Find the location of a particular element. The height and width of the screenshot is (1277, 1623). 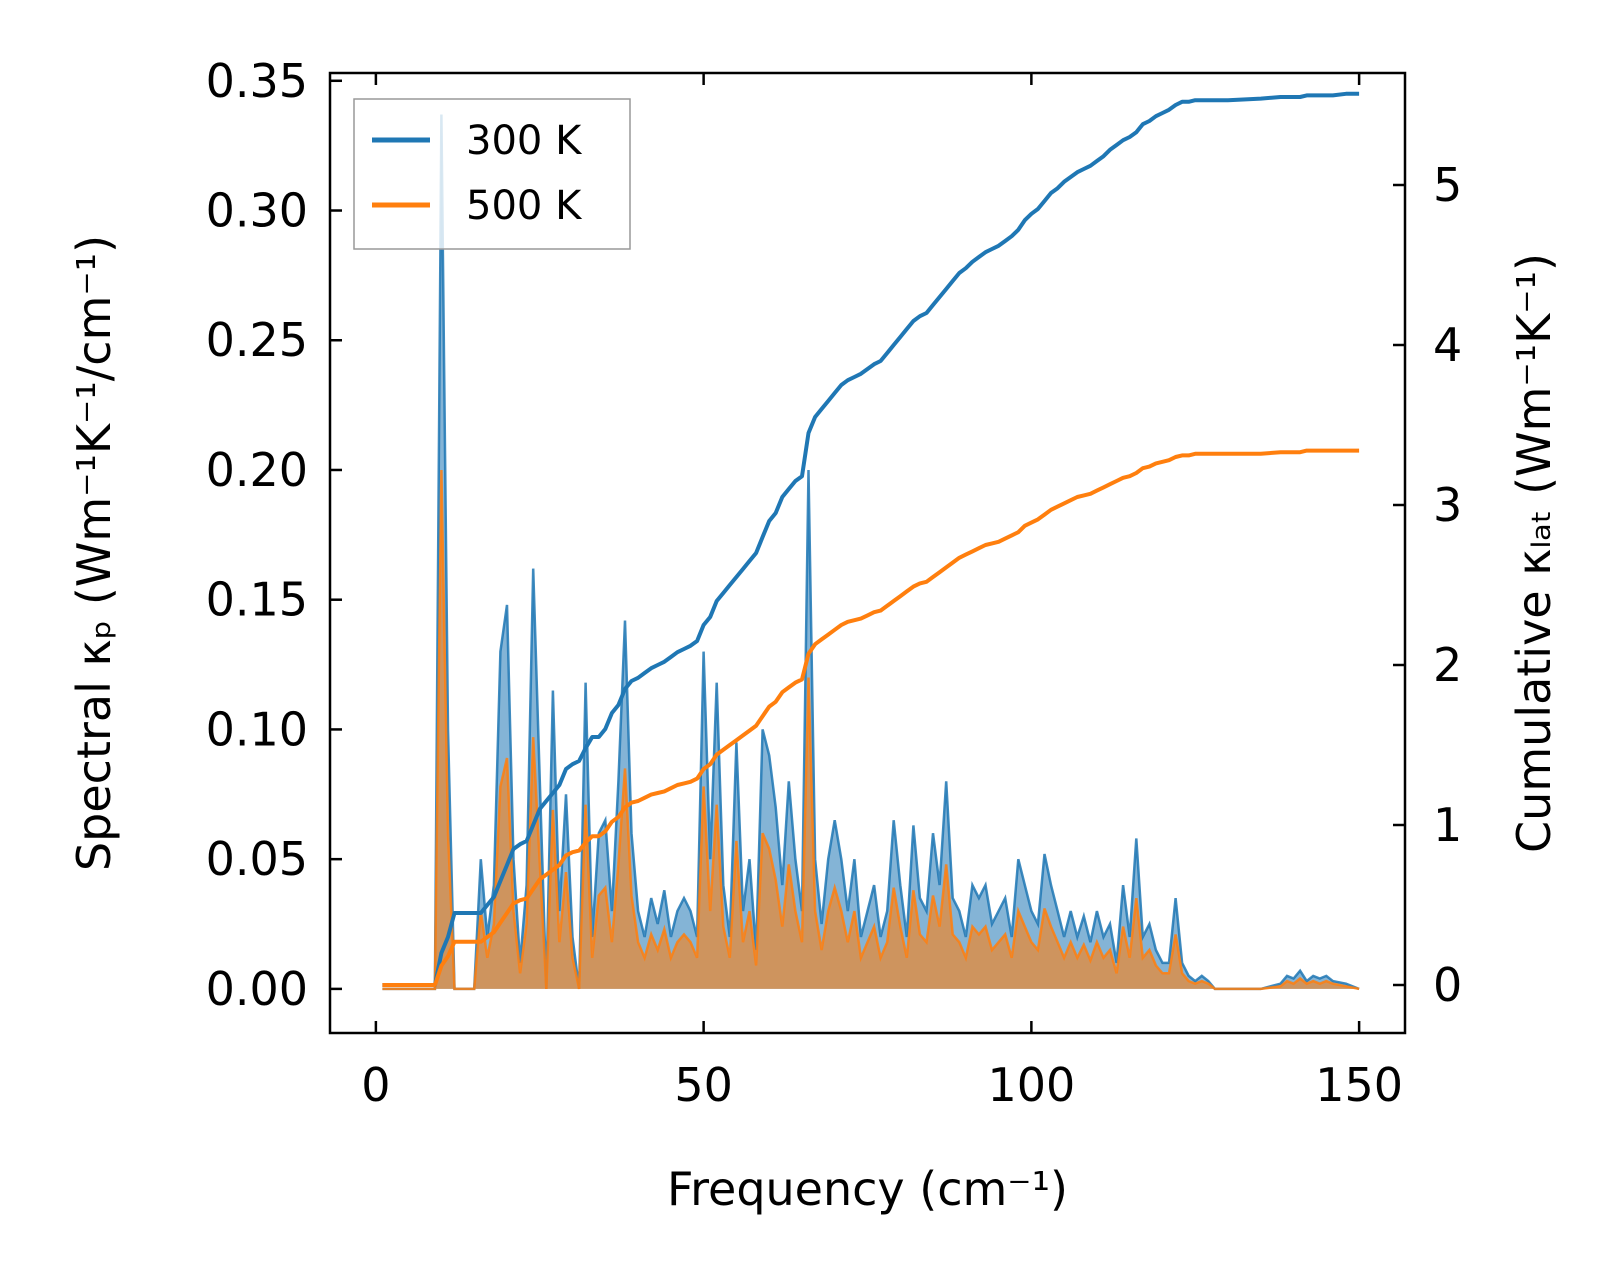

legend-box is located at coordinates (492, 174).